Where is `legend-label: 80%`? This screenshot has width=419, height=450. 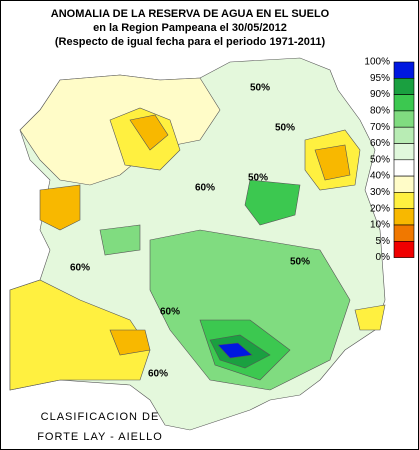 legend-label: 80% is located at coordinates (380, 111).